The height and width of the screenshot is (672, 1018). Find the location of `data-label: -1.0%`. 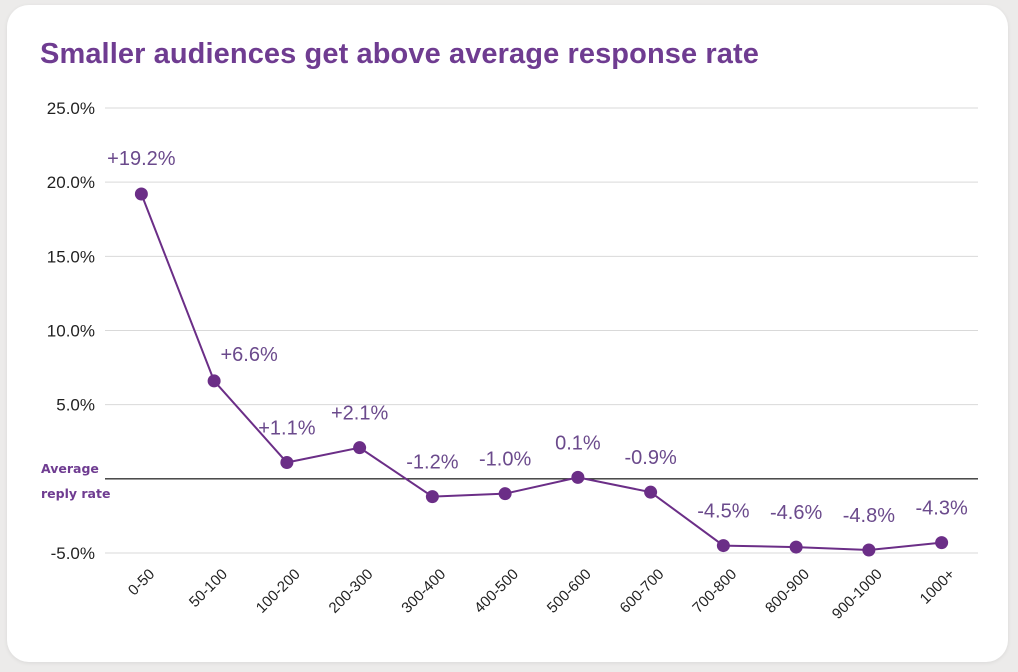

data-label: -1.0% is located at coordinates (505, 460).